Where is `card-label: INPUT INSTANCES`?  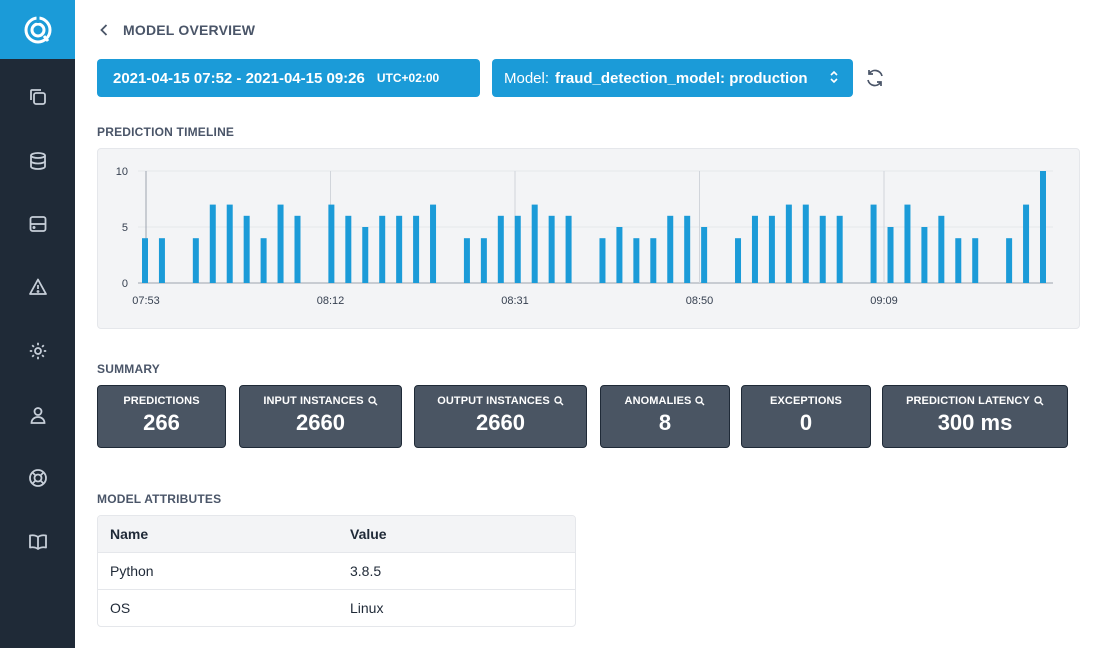 card-label: INPUT INSTANCES is located at coordinates (313, 401).